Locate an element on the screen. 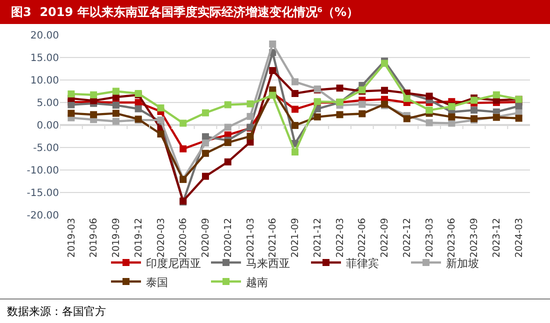 Image resolution: width=550 pixels, height=323 pixels. x-tick-label: 2022-09 is located at coordinates (385, 238).